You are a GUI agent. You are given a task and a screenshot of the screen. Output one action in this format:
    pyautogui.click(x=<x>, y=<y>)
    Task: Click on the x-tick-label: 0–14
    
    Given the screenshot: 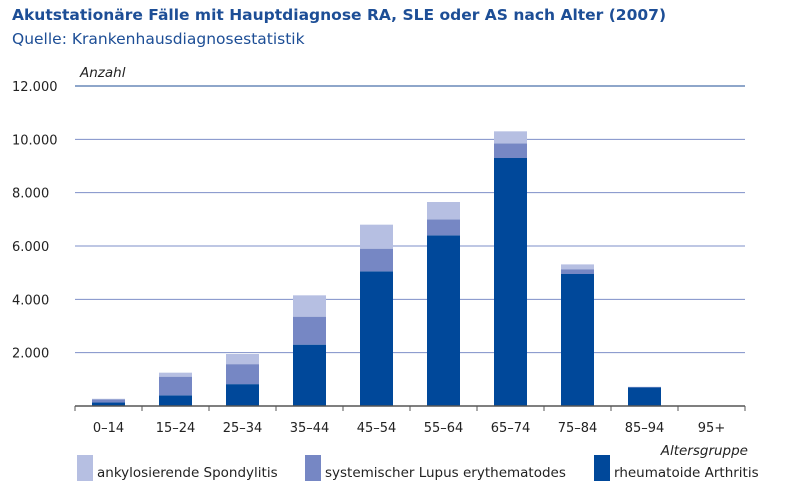 What is the action you would take?
    pyautogui.click(x=108, y=428)
    